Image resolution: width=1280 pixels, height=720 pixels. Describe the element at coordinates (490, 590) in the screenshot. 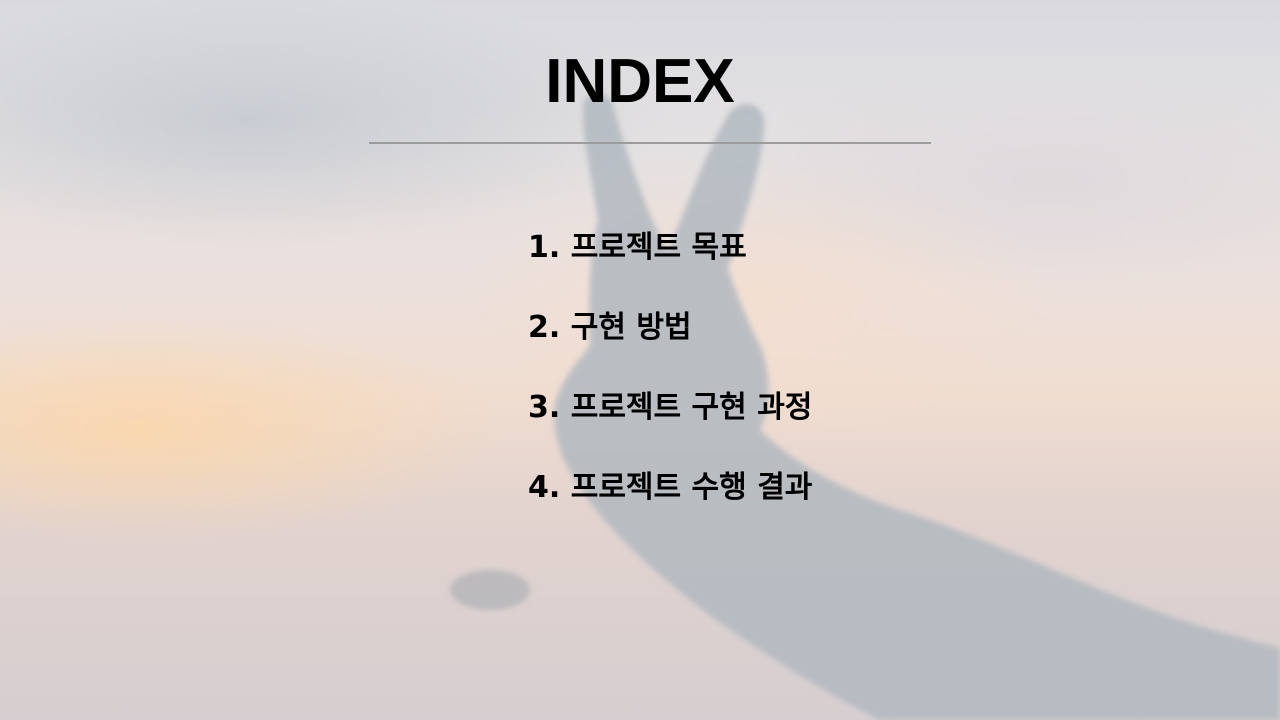

I see `background-blur-spot` at that location.